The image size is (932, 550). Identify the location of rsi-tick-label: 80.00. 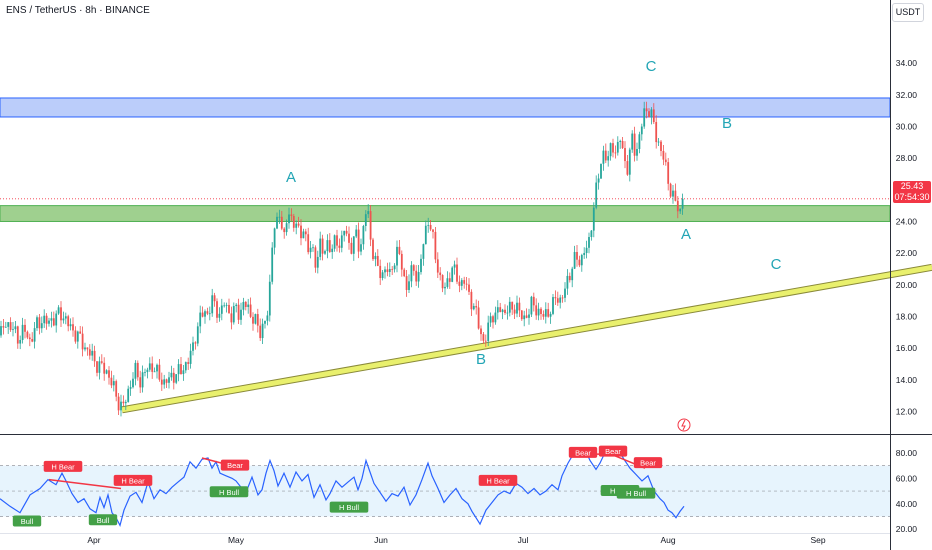
(907, 453).